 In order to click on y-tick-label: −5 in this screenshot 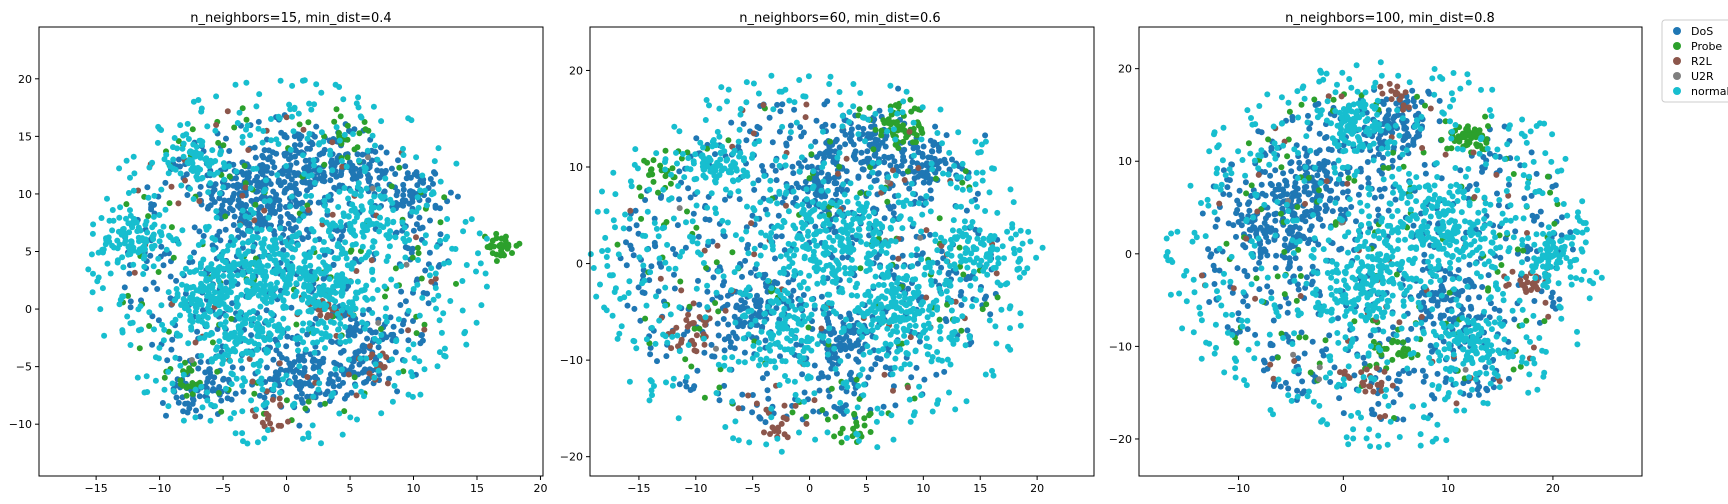, I will do `click(24, 367)`.